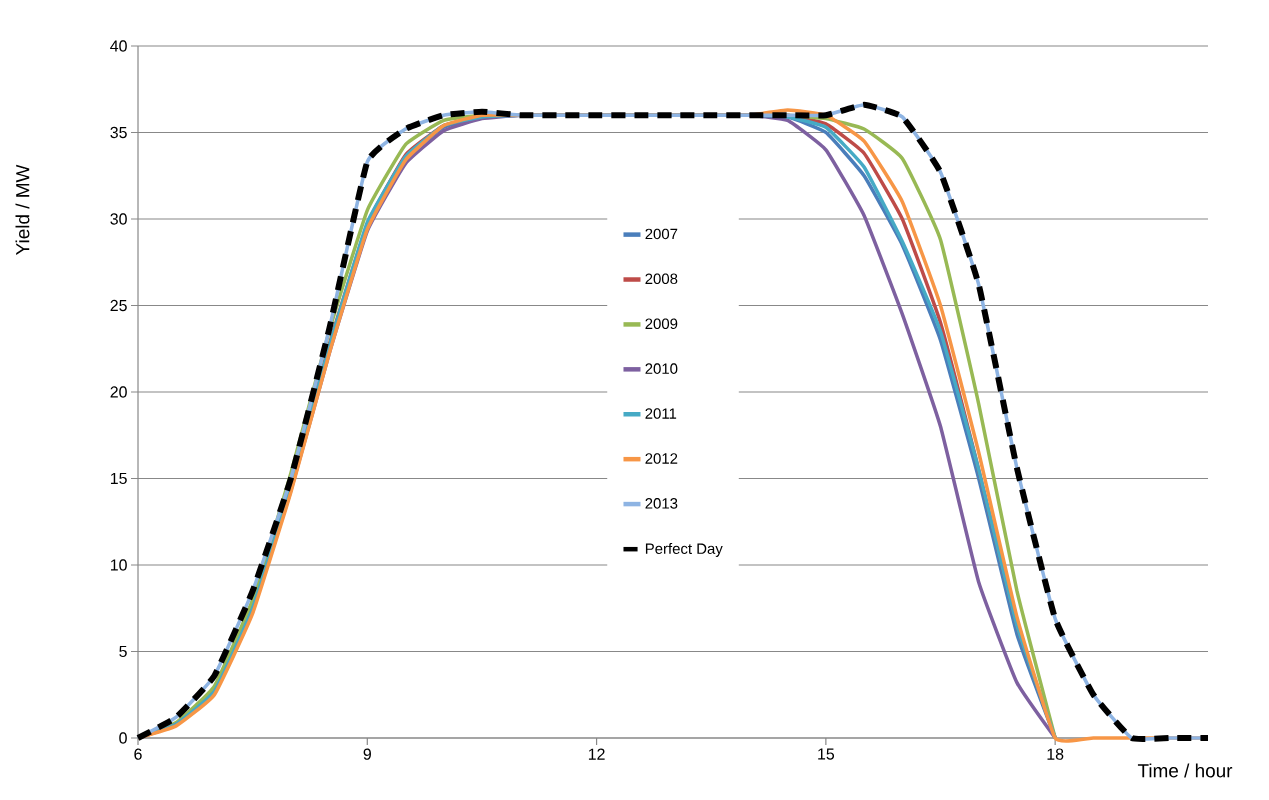  Describe the element at coordinates (661, 279) in the screenshot. I see `legend-label: 2008` at that location.